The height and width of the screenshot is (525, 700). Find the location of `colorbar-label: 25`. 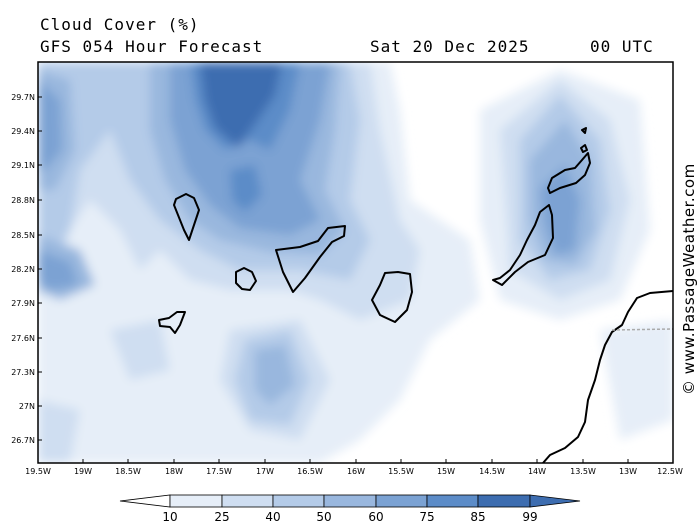

colorbar-label: 25 is located at coordinates (221, 517).